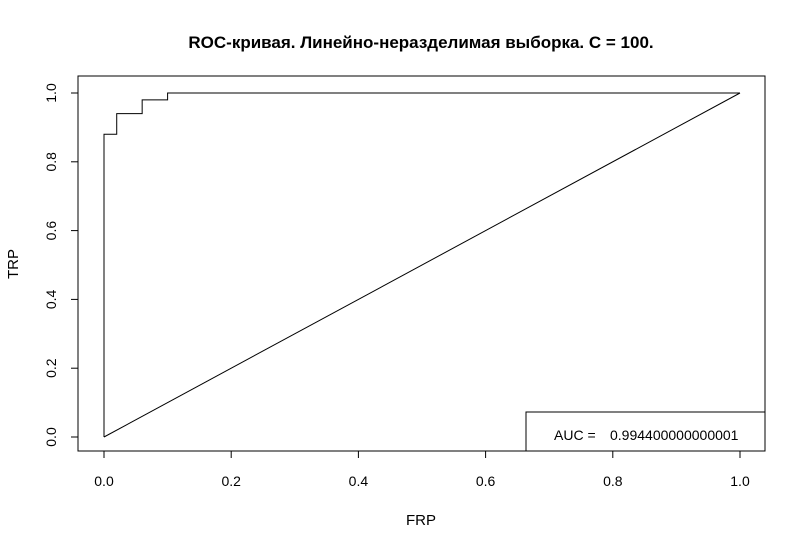  I want to click on x-tick-label: 1.0, so click(740, 481).